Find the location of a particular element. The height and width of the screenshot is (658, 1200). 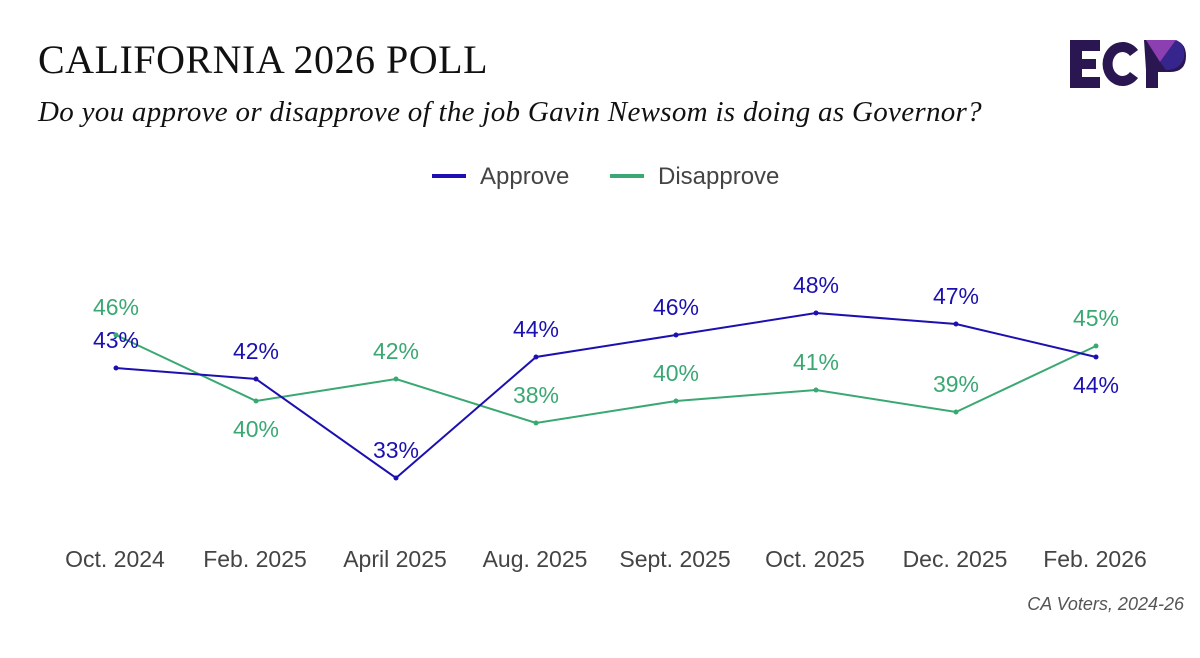

data-label-approve: 48% is located at coordinates (816, 285).